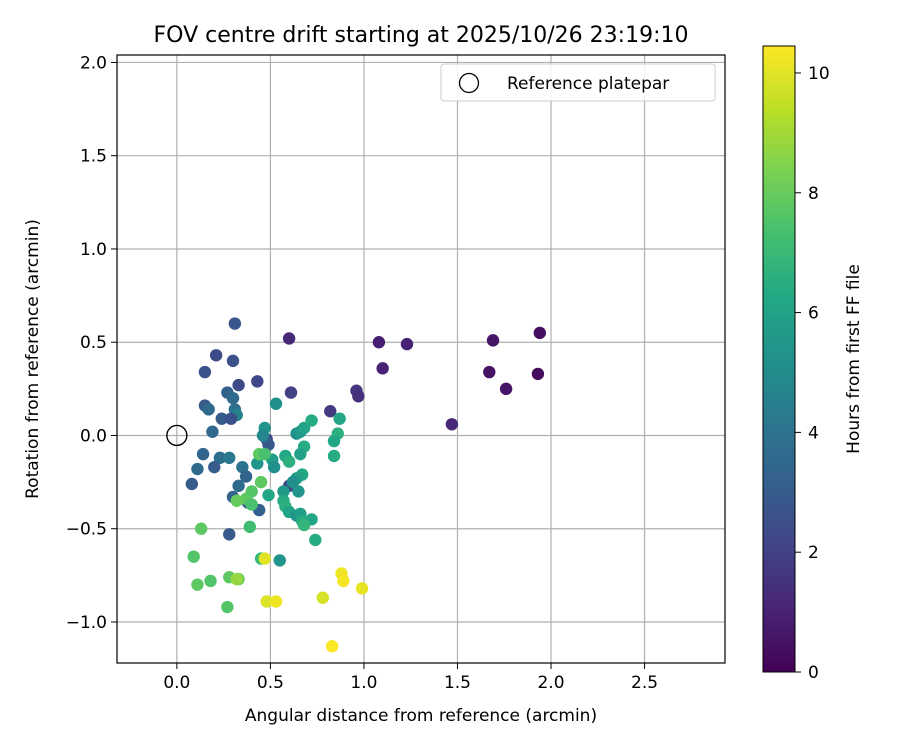 Image resolution: width=900 pixels, height=750 pixels. Describe the element at coordinates (854, 359) in the screenshot. I see `colorbar-label: Hours from first FF file` at that location.